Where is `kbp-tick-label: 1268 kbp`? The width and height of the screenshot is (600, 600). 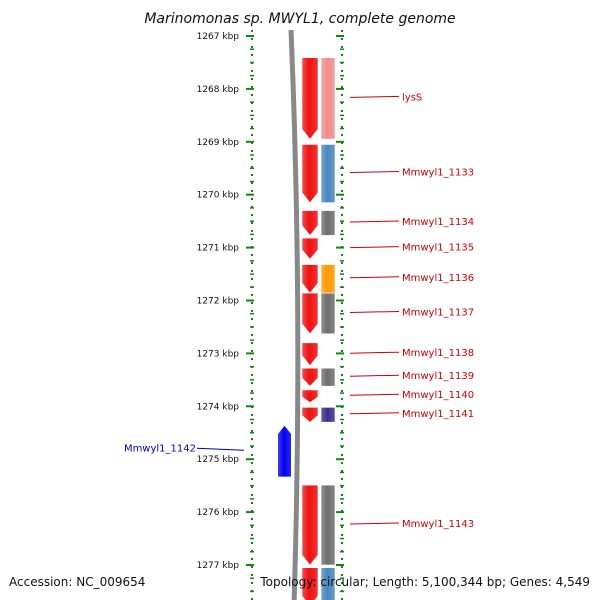
kbp-tick-label: 1268 kbp is located at coordinates (218, 90).